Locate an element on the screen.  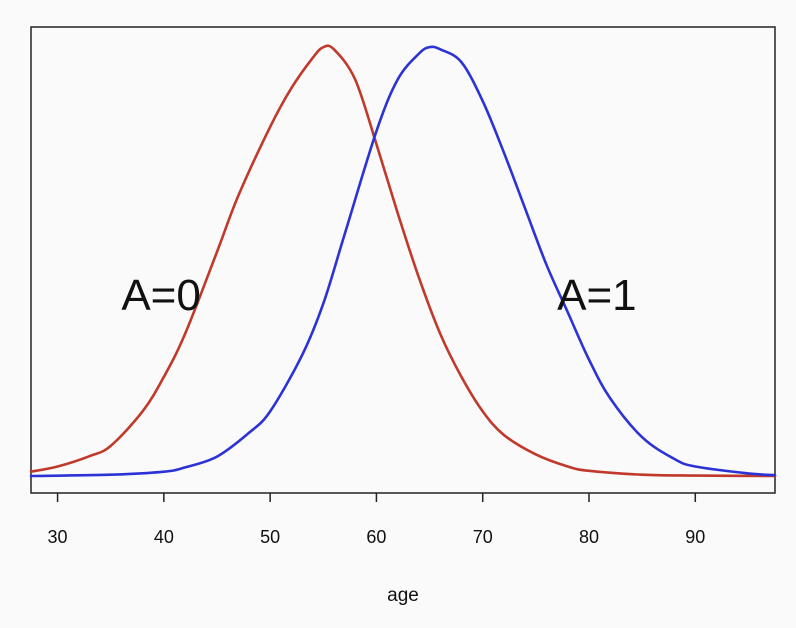
curve-label-a1: A=1 is located at coordinates (597, 295).